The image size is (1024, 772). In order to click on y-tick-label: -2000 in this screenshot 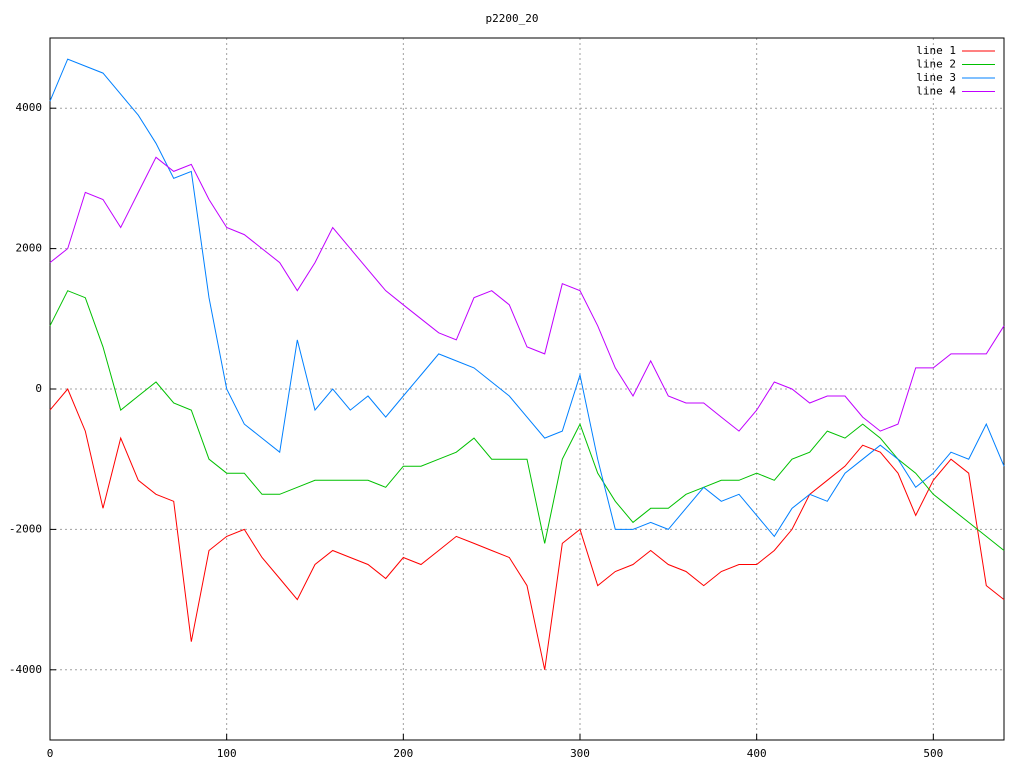, I will do `click(25, 528)`.